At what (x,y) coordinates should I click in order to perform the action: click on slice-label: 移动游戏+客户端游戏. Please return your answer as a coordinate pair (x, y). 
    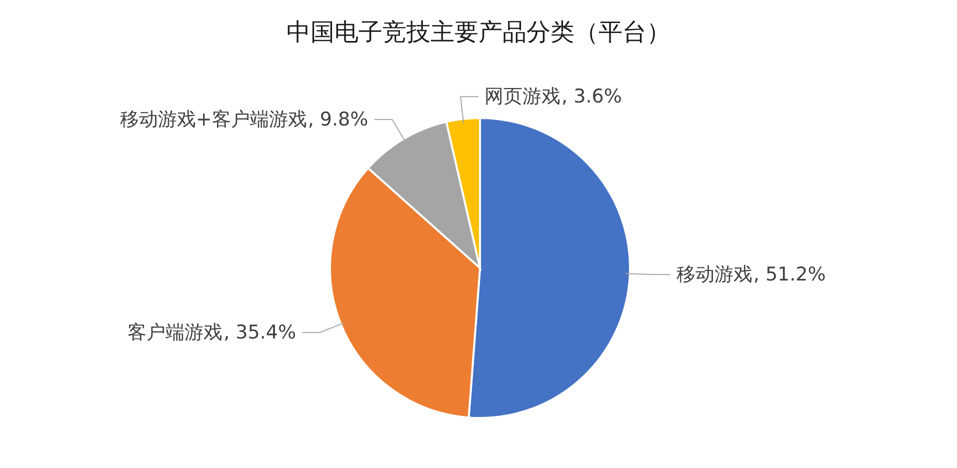
    Looking at the image, I should click on (213, 119).